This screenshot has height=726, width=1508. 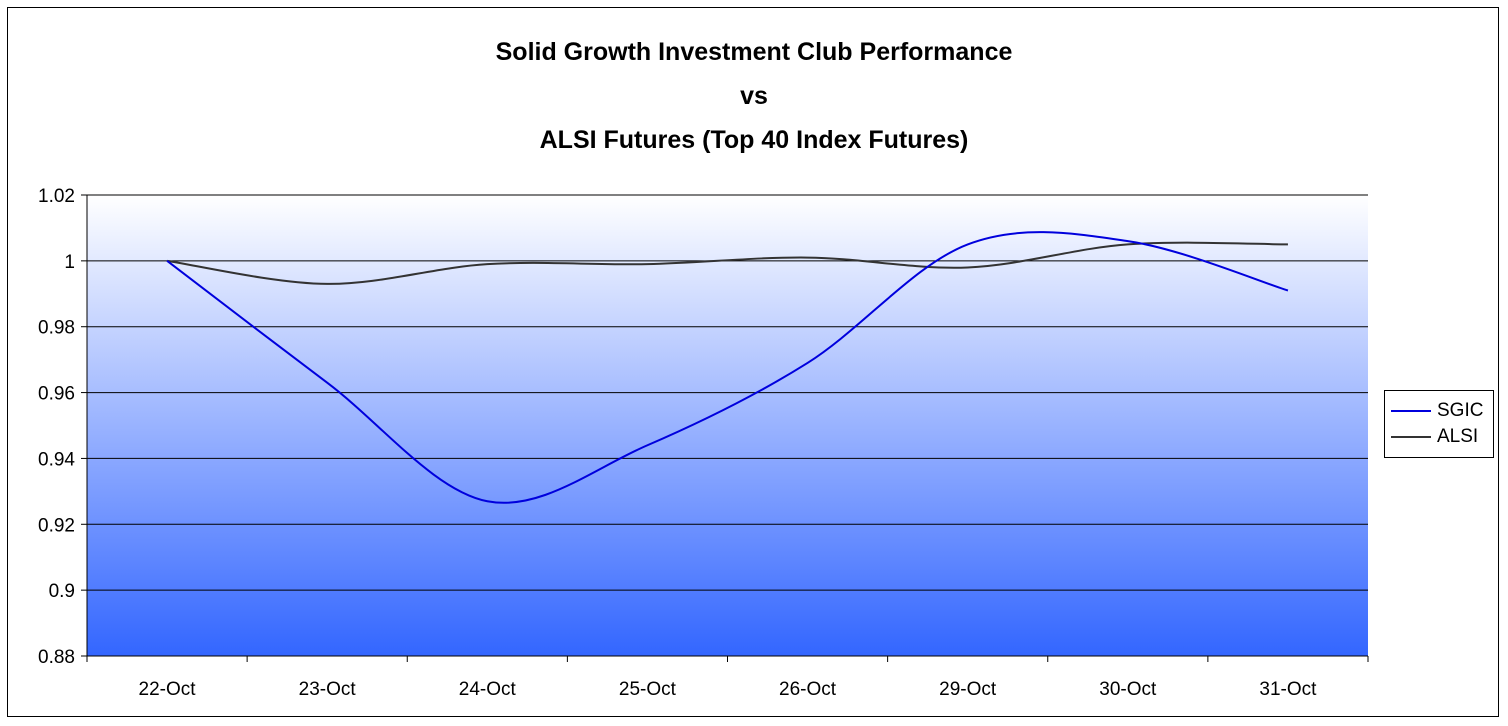 What do you see at coordinates (62, 591) in the screenshot?
I see `y-tick-label: 0.9` at bounding box center [62, 591].